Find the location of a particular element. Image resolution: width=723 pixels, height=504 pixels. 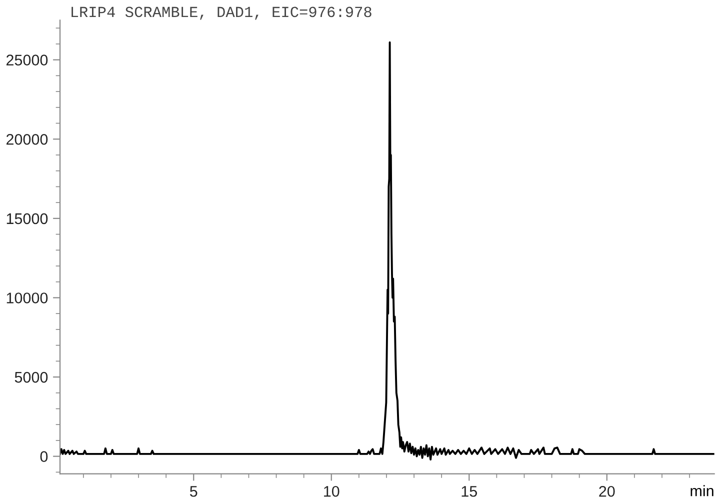

chart-title: LRIP4 SCRAMBLE, DAD1, EIC=976:978 is located at coordinates (222, 13).